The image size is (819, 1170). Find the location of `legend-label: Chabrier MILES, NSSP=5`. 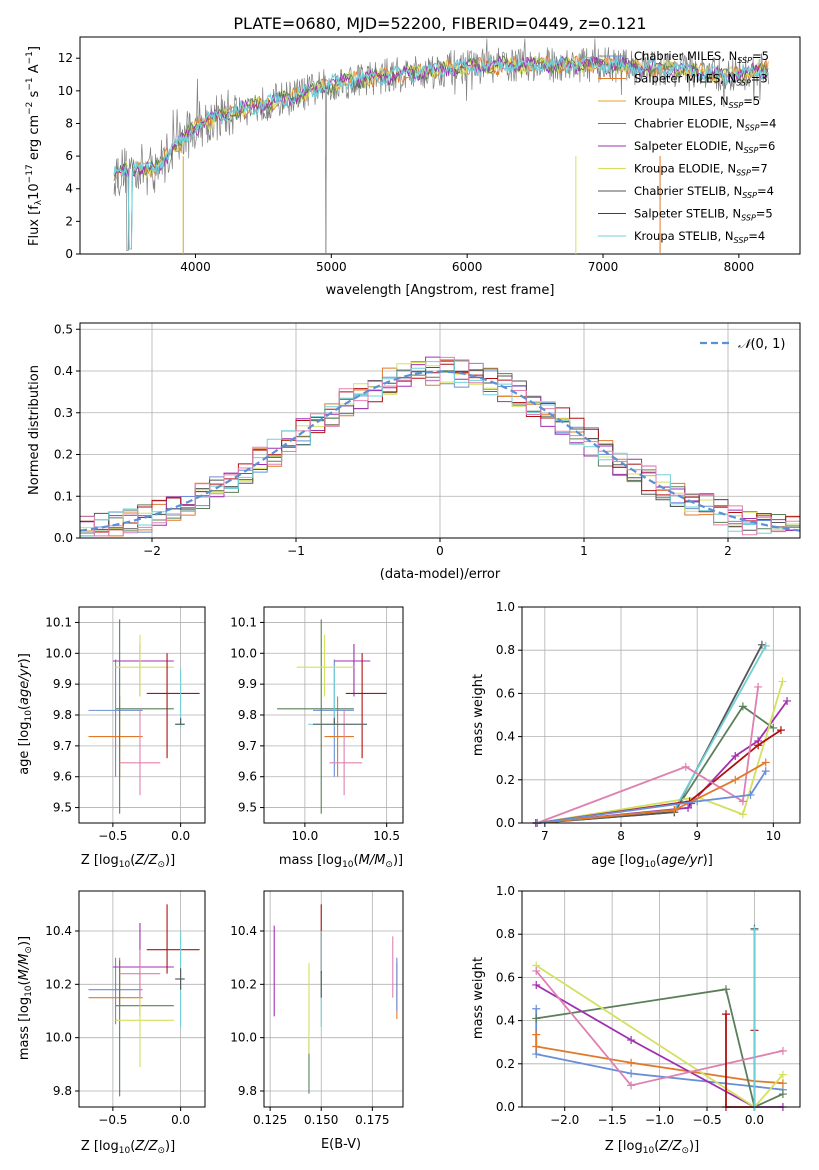

legend-label: Chabrier MILES, NSSP=5 is located at coordinates (701, 57).